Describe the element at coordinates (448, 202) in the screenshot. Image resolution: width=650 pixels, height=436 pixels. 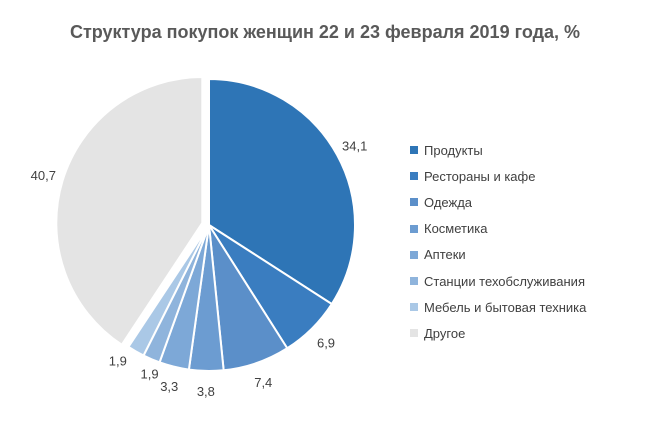
I see `legend-label: Одежда` at that location.